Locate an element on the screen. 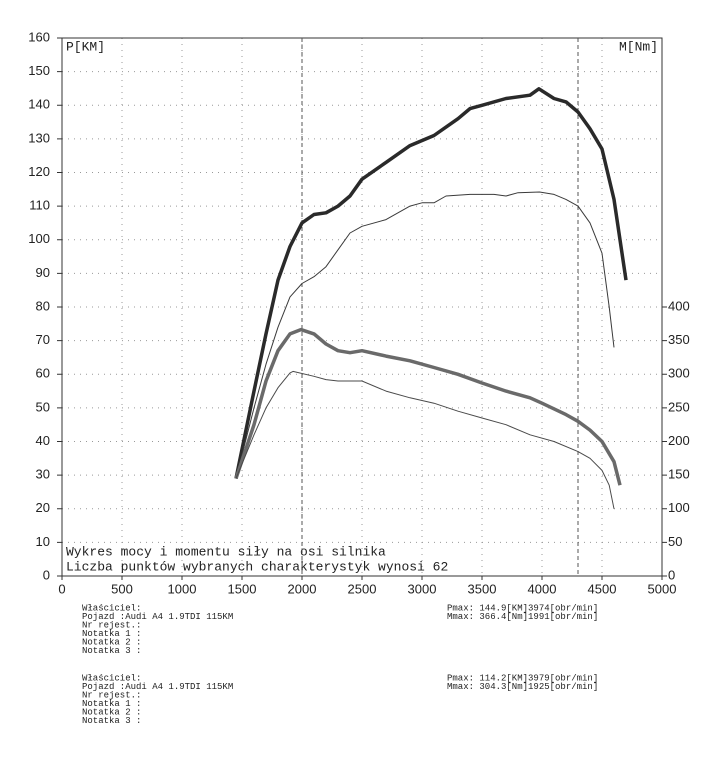 Image resolution: width=723 pixels, height=768 pixels. x-tick-label: 2000 is located at coordinates (302, 588).